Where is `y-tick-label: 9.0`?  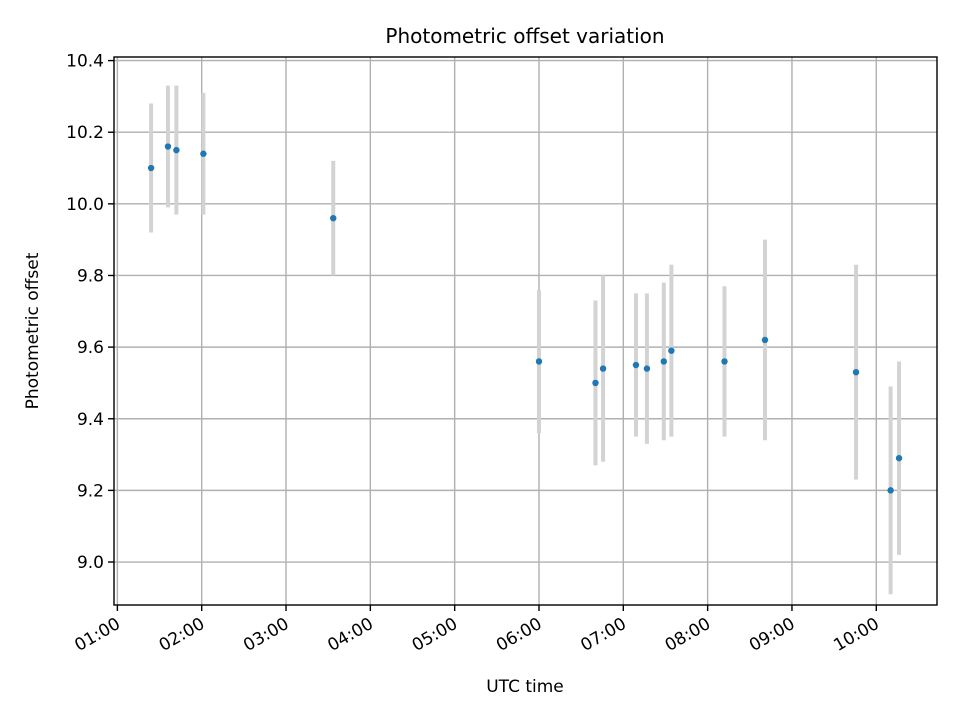 y-tick-label: 9.0 is located at coordinates (90, 563).